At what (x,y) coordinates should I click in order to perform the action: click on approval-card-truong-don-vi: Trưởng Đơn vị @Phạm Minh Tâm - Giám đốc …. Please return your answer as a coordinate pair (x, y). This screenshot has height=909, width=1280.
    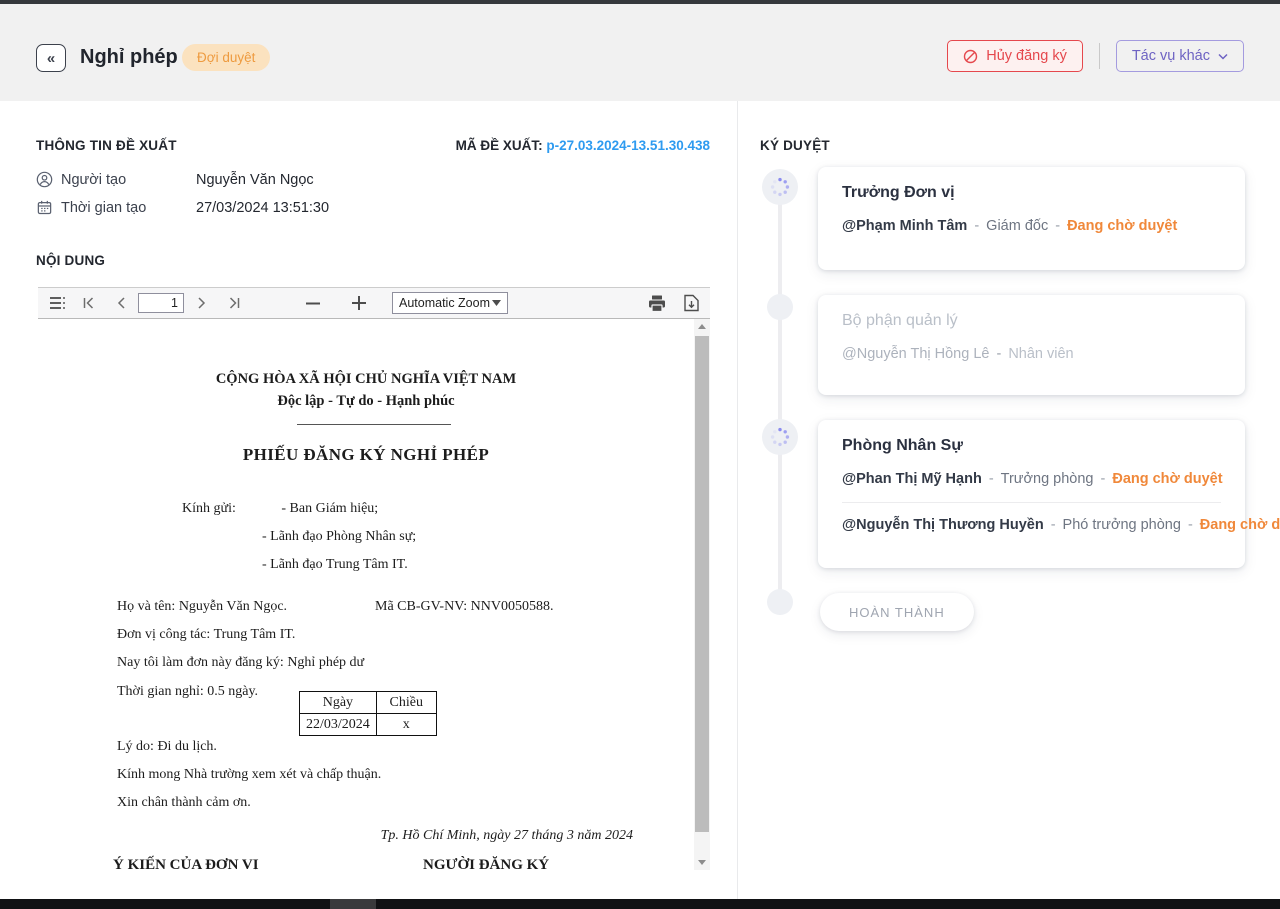
    Looking at the image, I should click on (1031, 218).